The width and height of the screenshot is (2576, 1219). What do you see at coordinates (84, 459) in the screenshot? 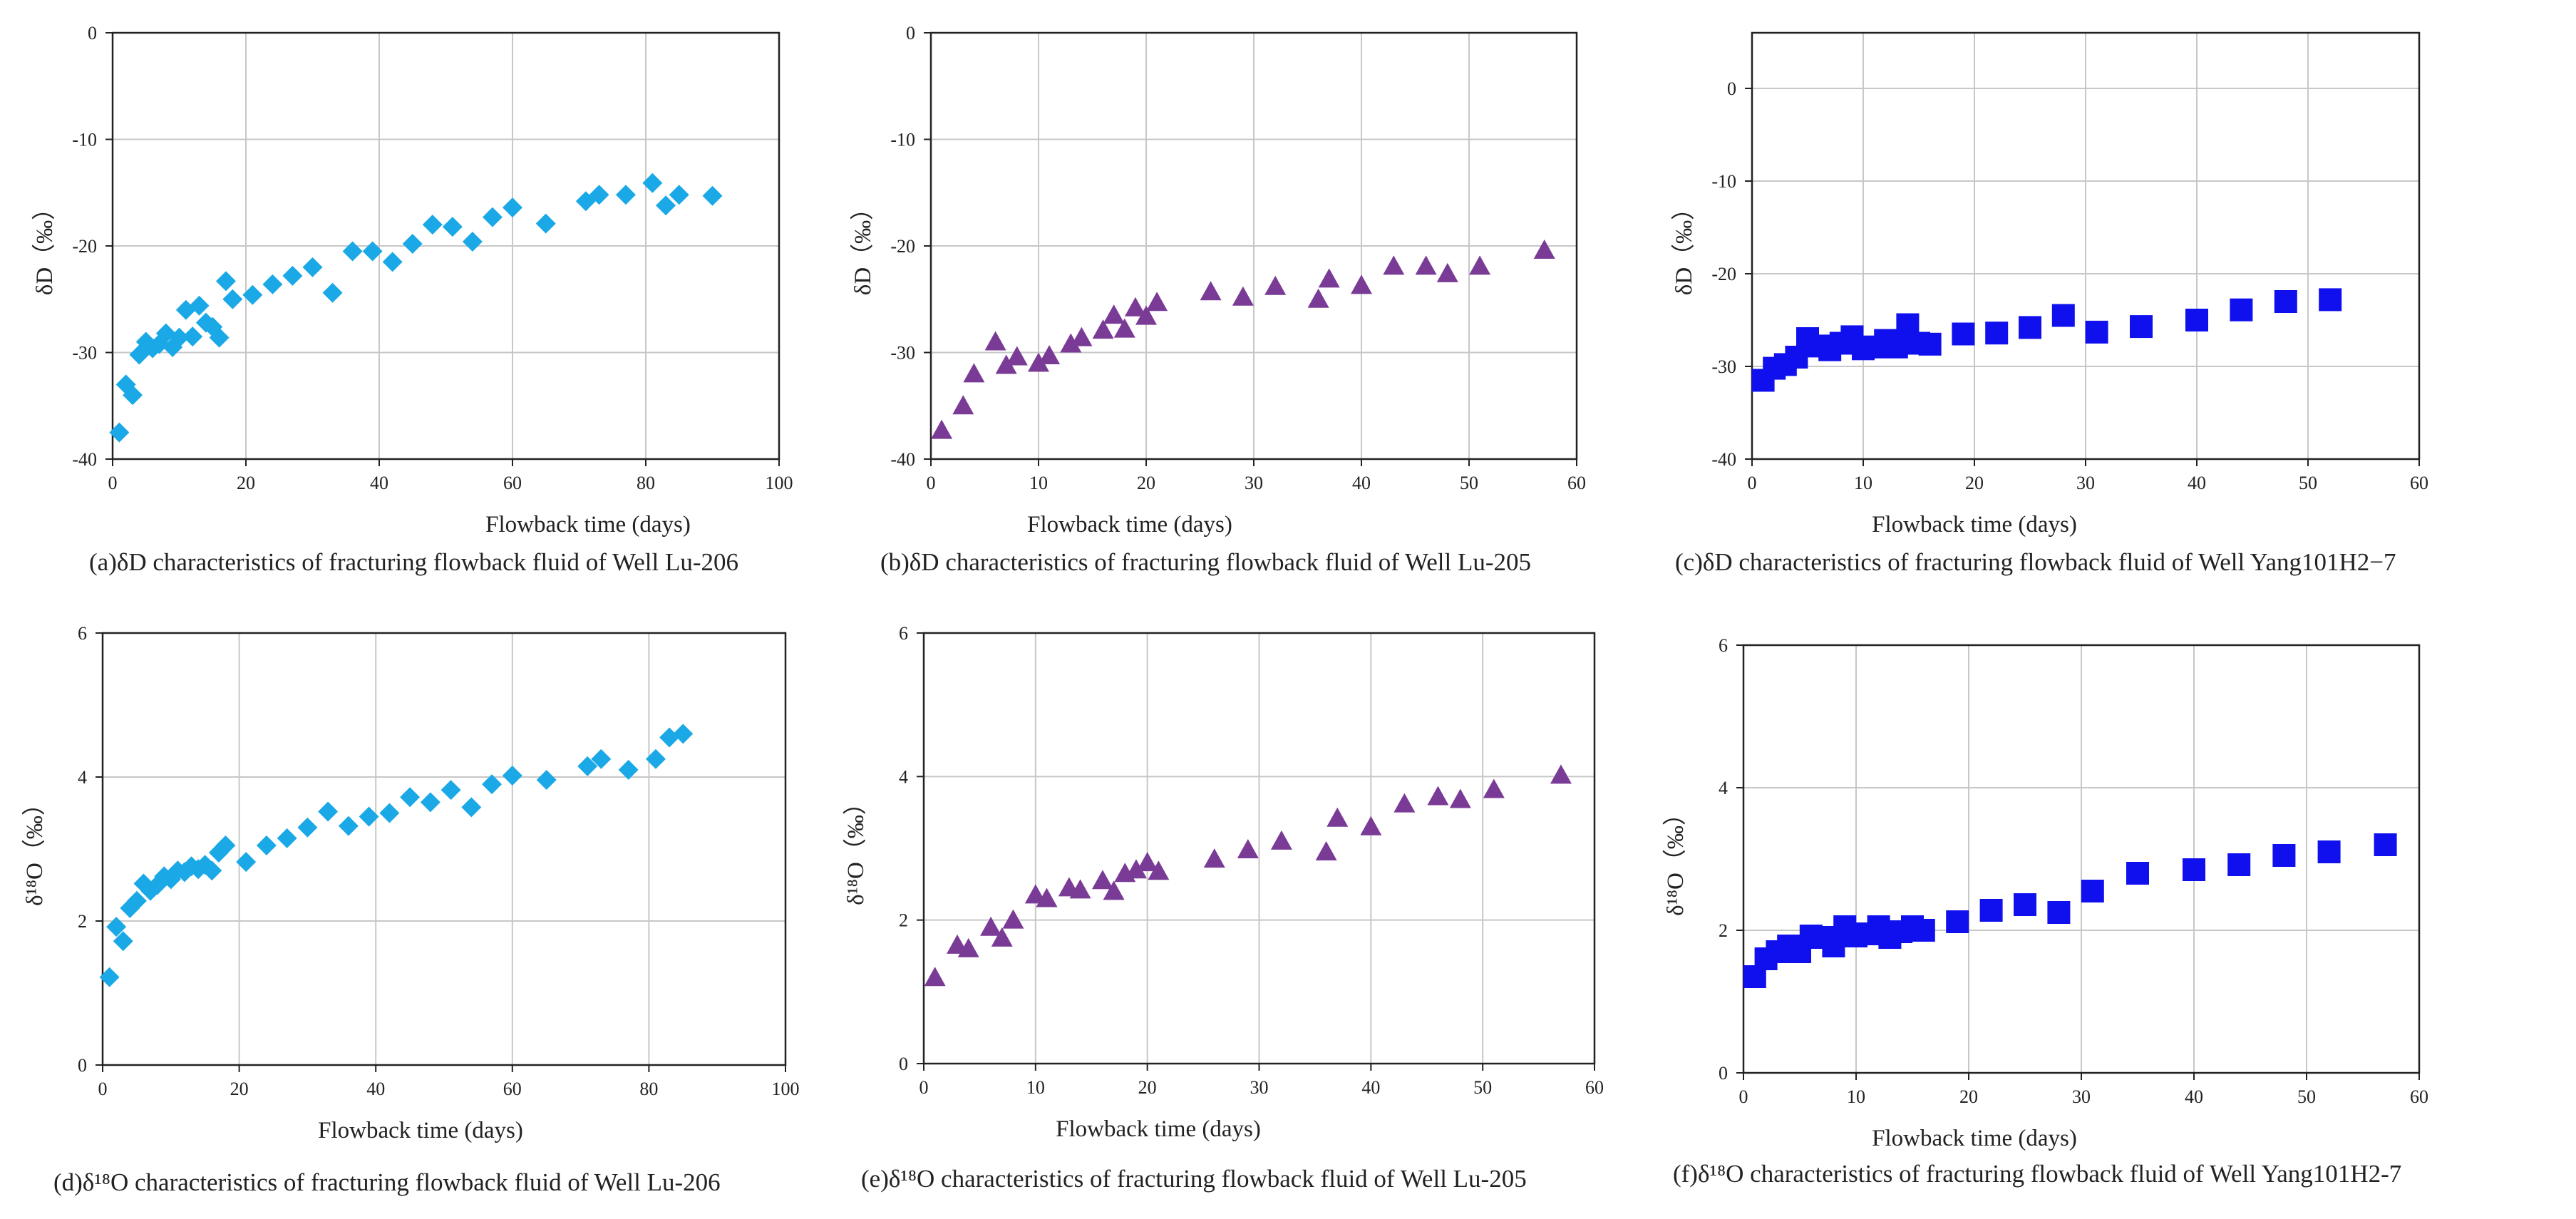
I see `y-tick-label: -40` at bounding box center [84, 459].